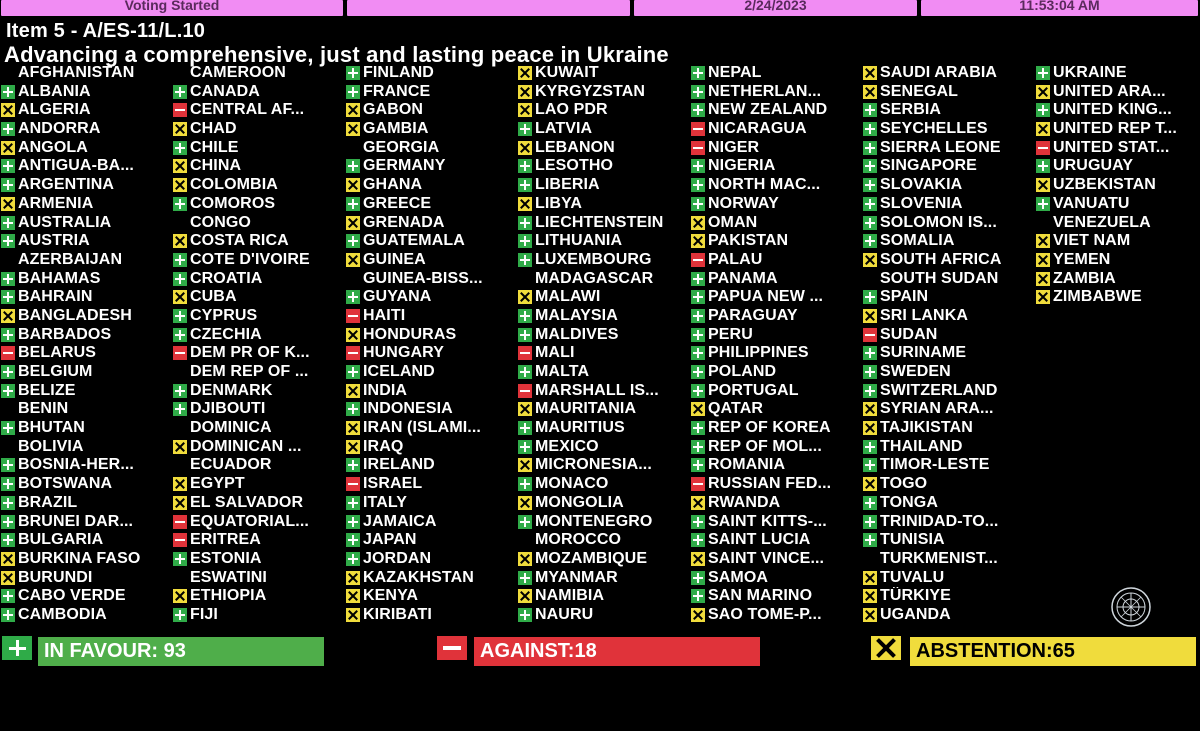 This screenshot has height=731, width=1200. What do you see at coordinates (921, 446) in the screenshot?
I see `country-name: THAILAND` at bounding box center [921, 446].